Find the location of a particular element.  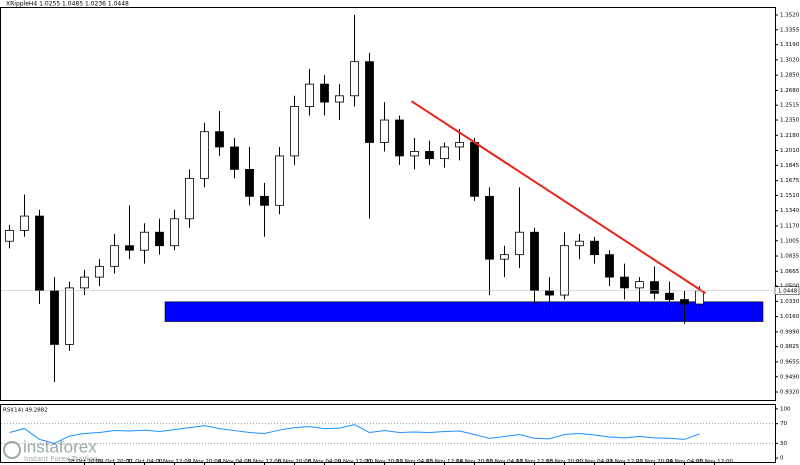

y-tick-label: 1.0160 is located at coordinates (790, 317).